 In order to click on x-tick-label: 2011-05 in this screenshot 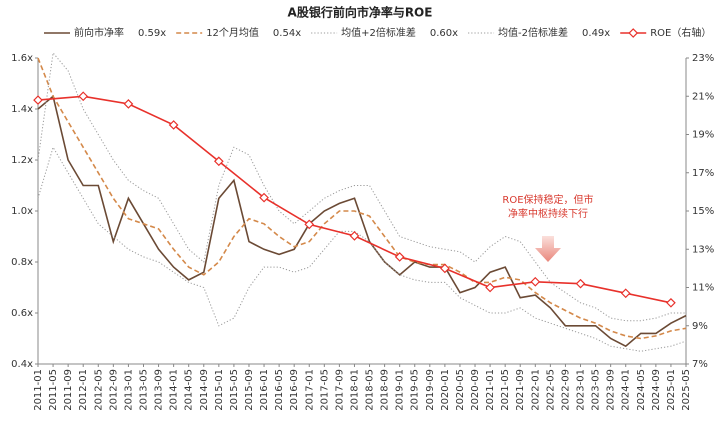, I will do `click(53, 390)`.